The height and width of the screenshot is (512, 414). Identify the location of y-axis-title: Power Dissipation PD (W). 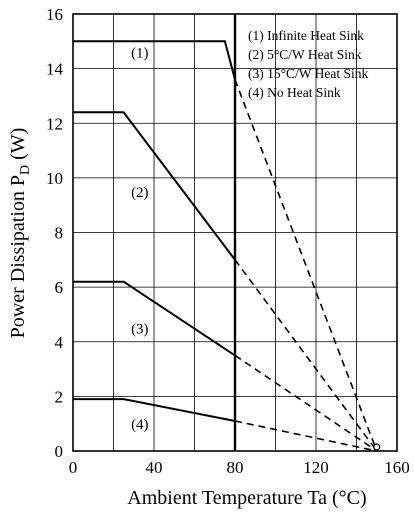
(20, 233).